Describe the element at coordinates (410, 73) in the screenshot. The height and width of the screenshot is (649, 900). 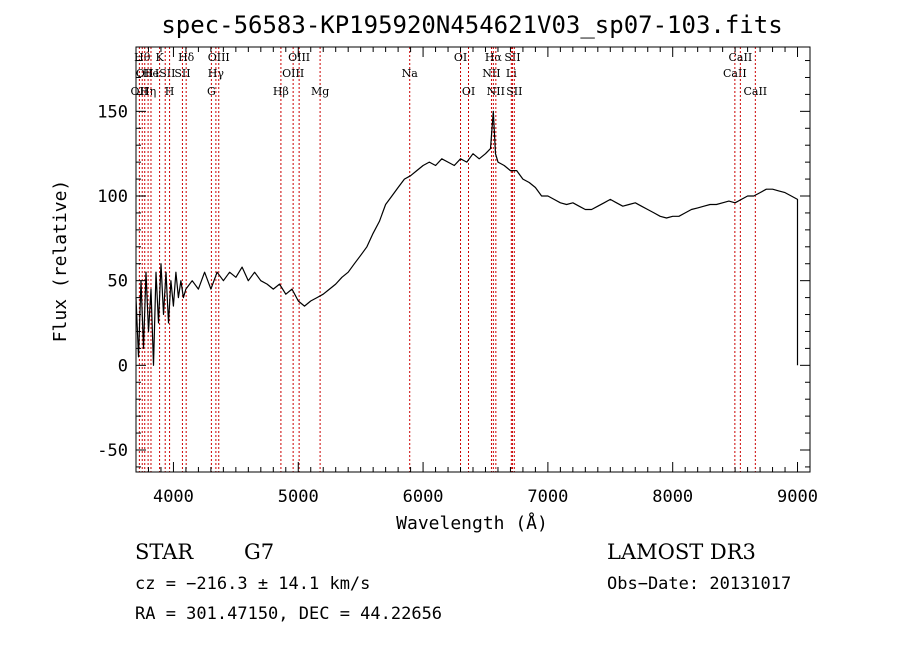
I see `line-marker-label: Na` at that location.